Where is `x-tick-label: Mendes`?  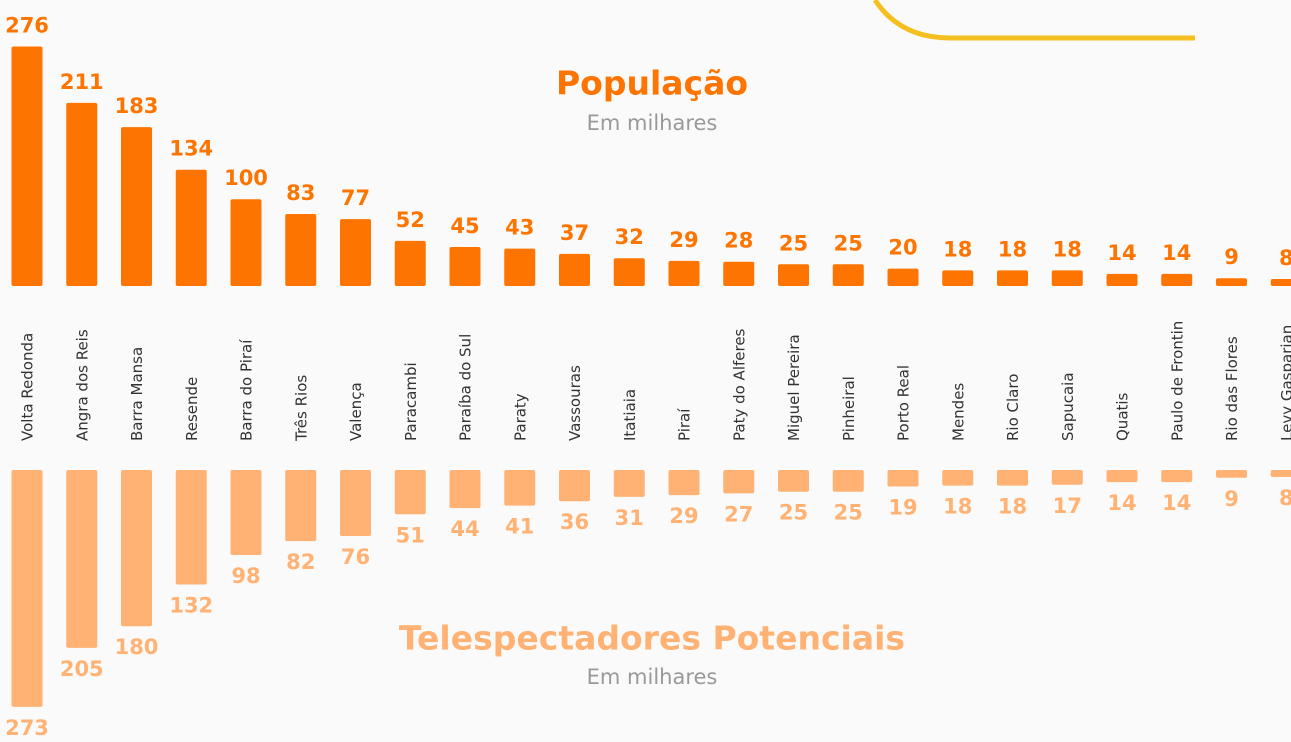
x-tick-label: Mendes is located at coordinates (958, 412).